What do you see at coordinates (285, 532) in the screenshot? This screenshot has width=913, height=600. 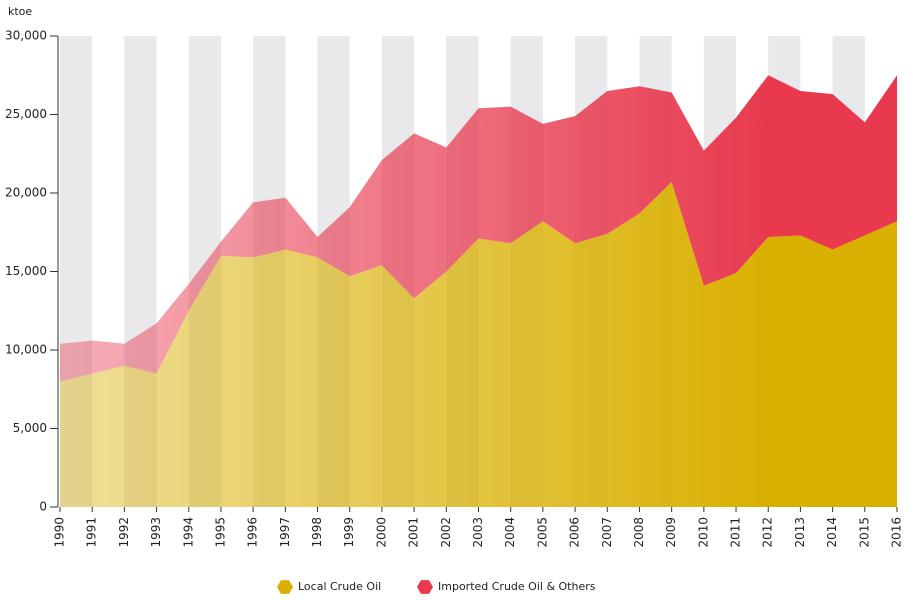 I see `x-tick-label: 1997` at bounding box center [285, 532].